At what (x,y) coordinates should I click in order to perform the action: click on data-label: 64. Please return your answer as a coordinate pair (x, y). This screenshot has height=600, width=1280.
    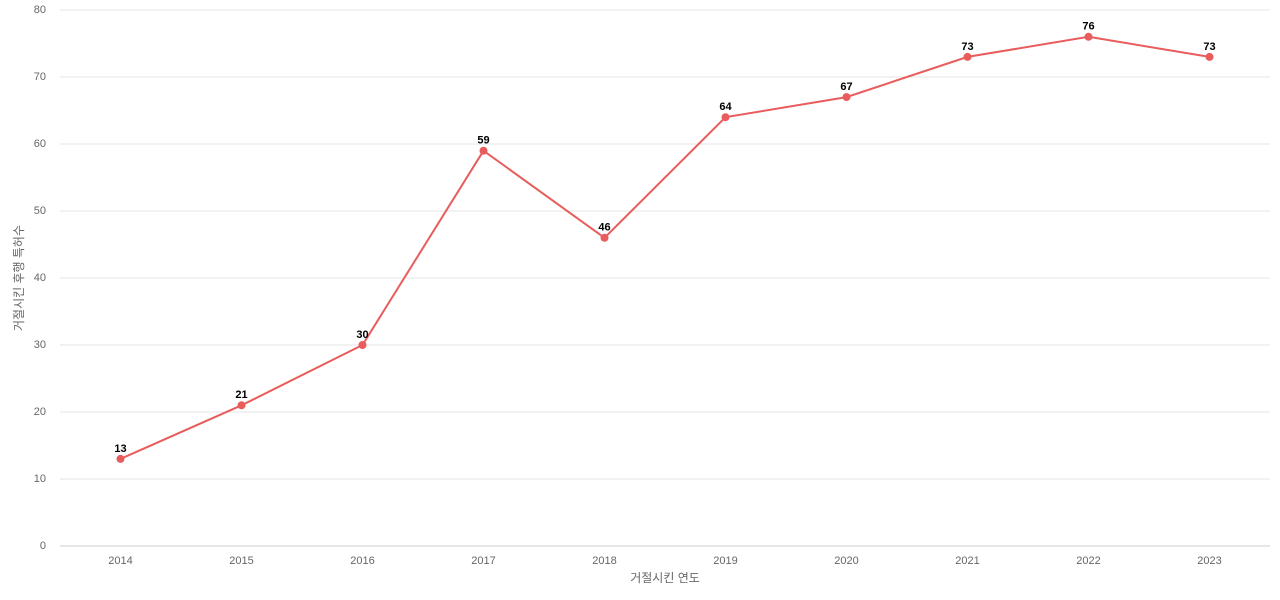
    Looking at the image, I should click on (725, 107).